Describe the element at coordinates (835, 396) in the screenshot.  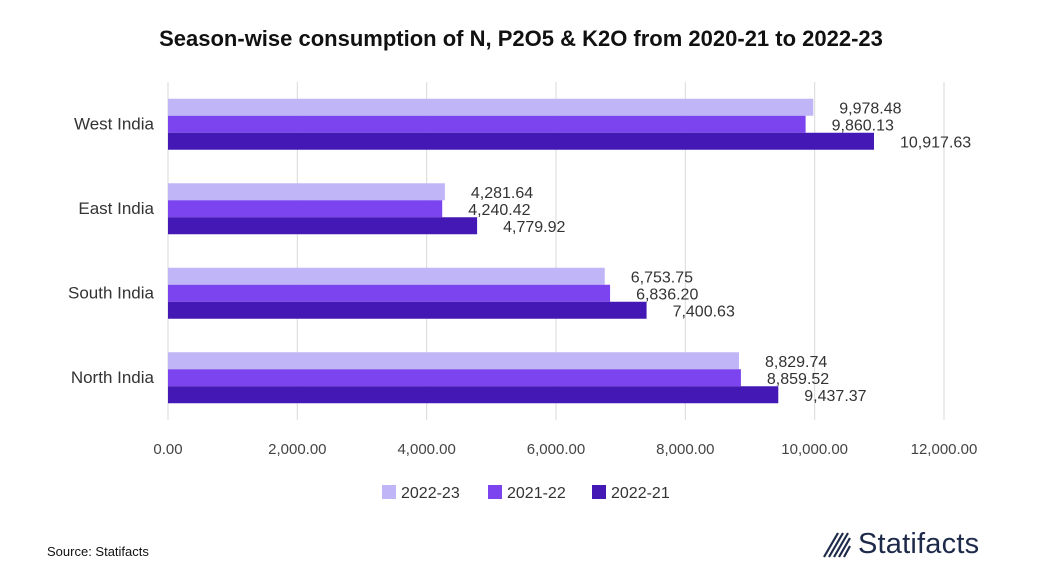
I see `data-label: 9,437.37` at that location.